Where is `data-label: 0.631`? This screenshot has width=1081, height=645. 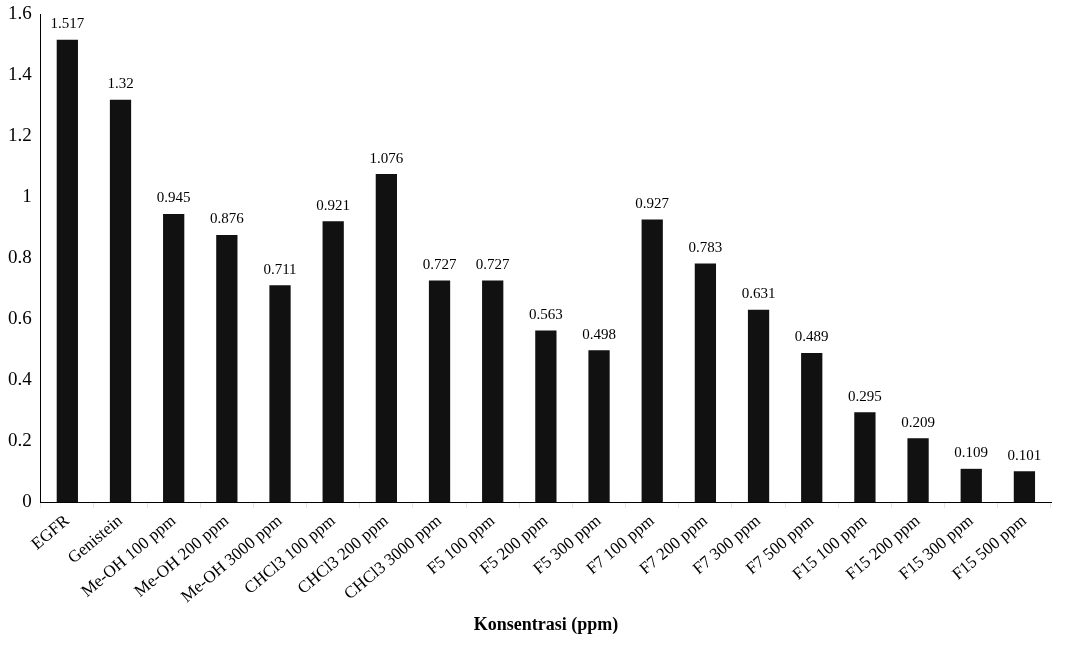
data-label: 0.631 is located at coordinates (758, 293).